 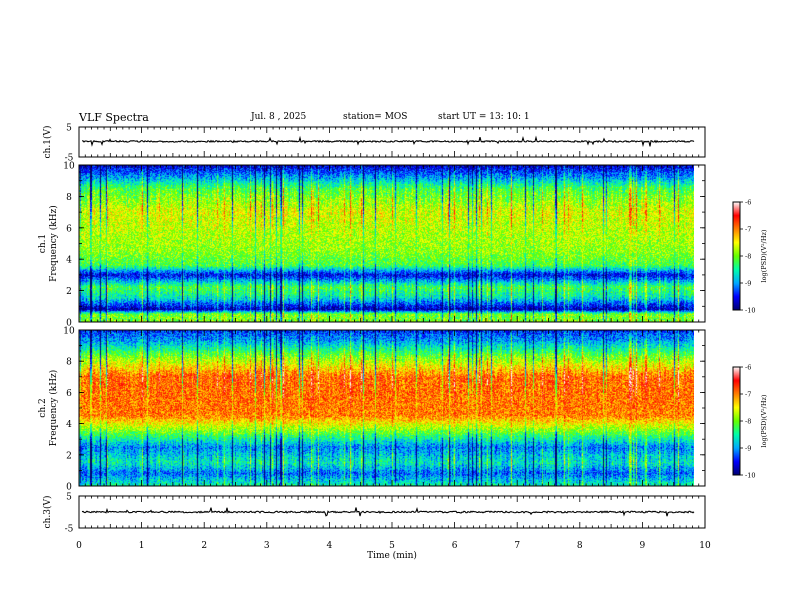 I want to click on x-tick-label: 5, so click(x=392, y=546).